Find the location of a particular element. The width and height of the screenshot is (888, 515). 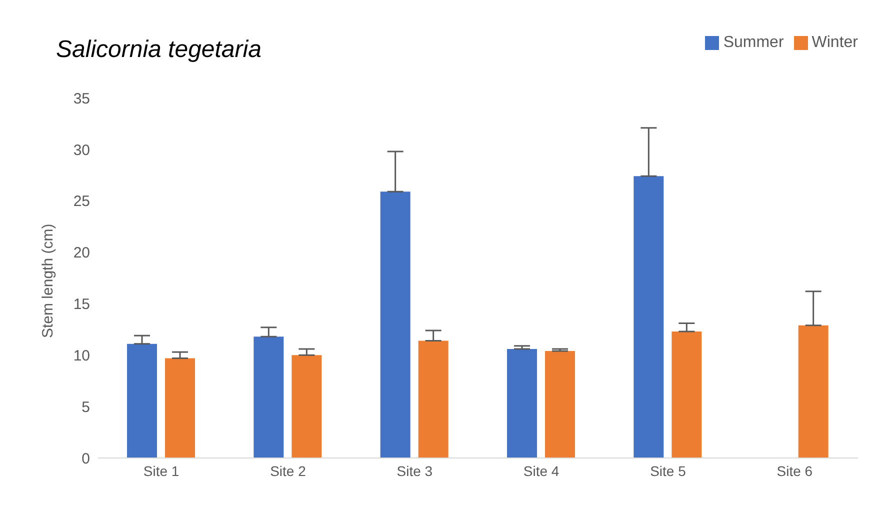

x-tick-label: Site 1 is located at coordinates (161, 470).